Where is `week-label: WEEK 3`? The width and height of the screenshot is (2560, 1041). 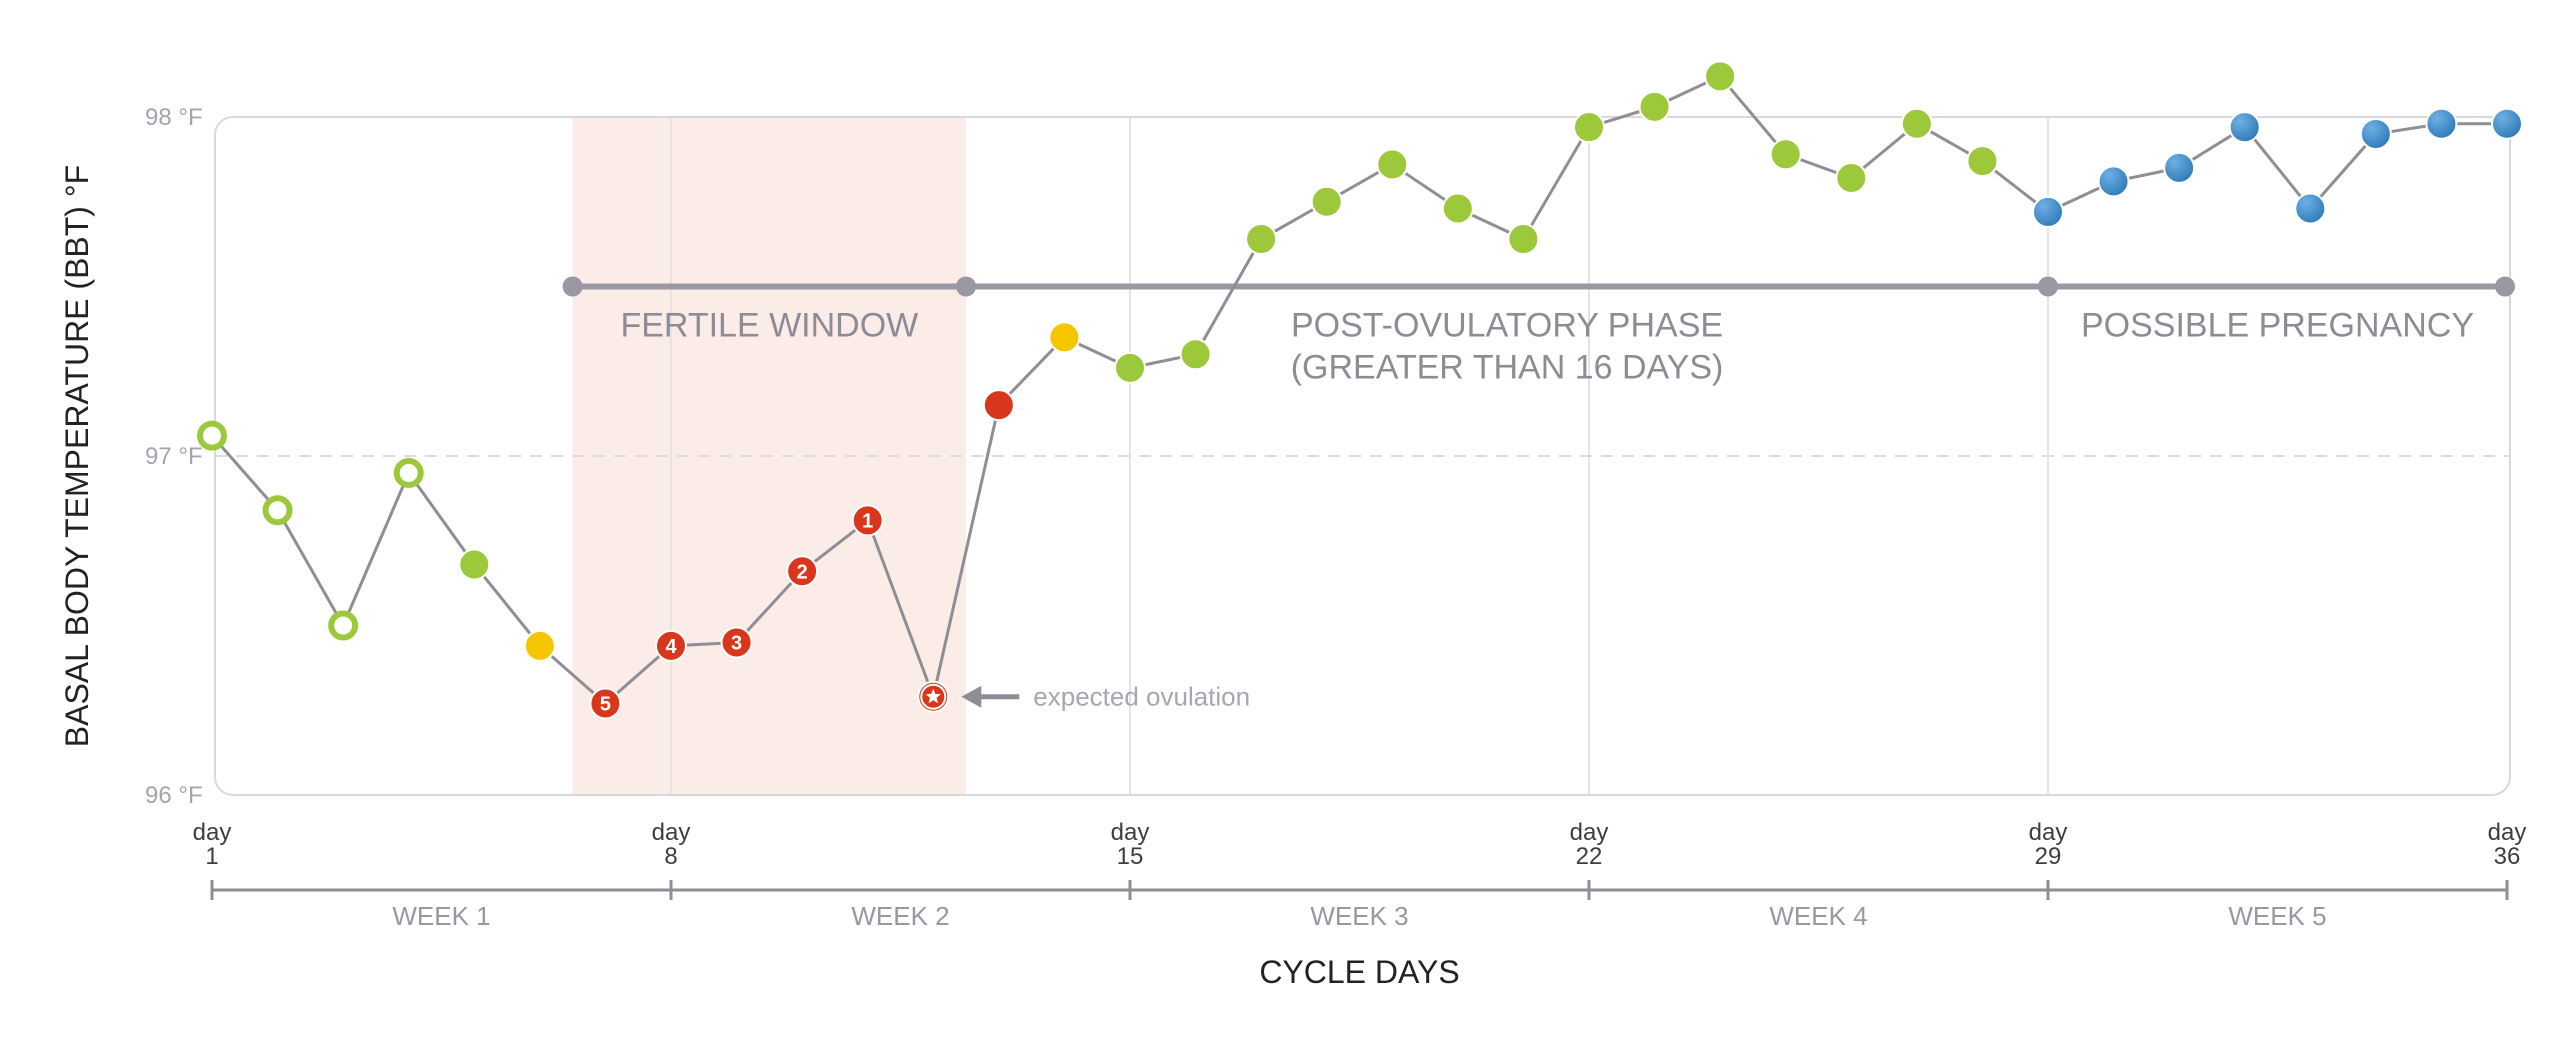 week-label: WEEK 3 is located at coordinates (1359, 916).